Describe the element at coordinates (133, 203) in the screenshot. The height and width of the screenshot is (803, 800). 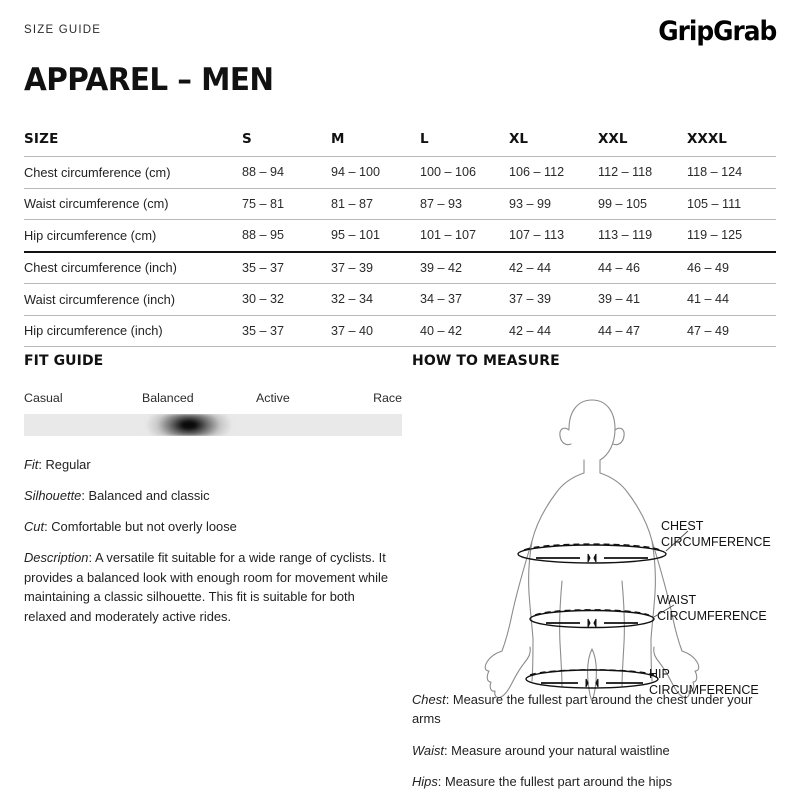
I see `row-label: Waist circumference (cm)` at that location.